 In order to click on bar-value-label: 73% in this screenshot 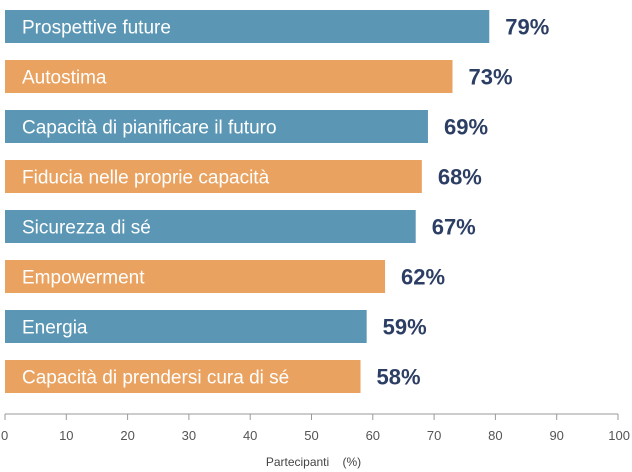, I will do `click(490, 77)`.